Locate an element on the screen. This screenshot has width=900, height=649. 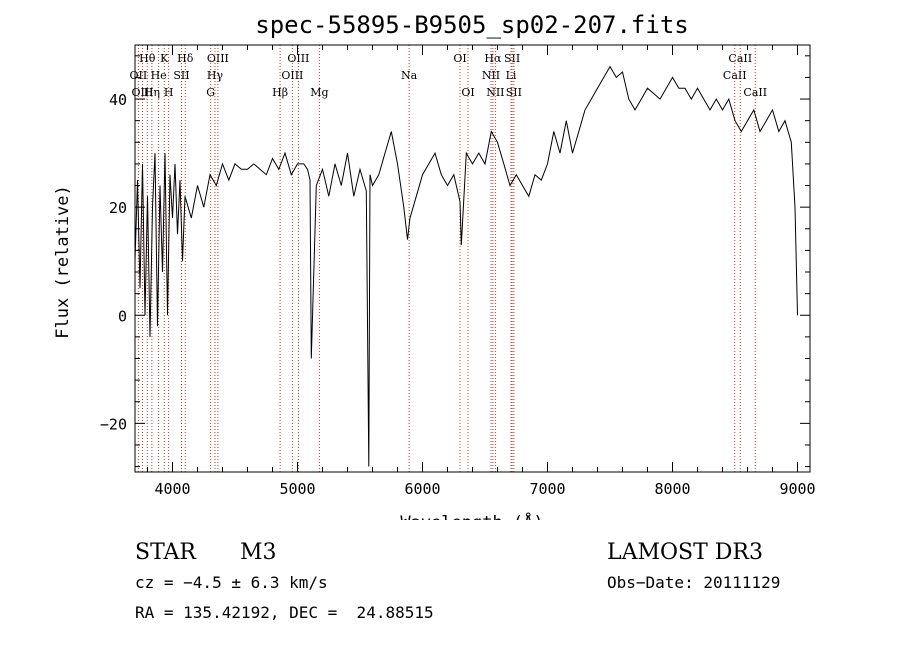
marker-label: OII is located at coordinates (139, 75).